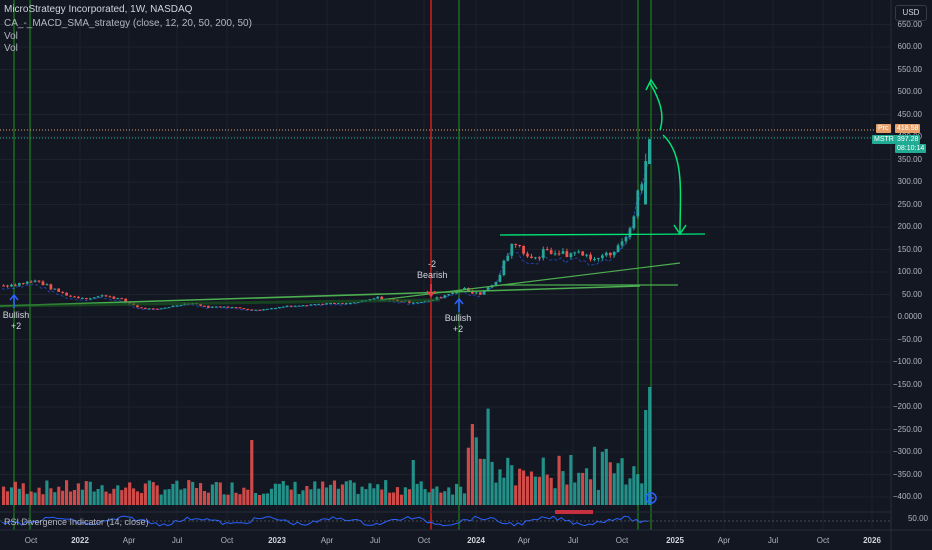  I want to click on volume-label-1: Vol, so click(11, 36).